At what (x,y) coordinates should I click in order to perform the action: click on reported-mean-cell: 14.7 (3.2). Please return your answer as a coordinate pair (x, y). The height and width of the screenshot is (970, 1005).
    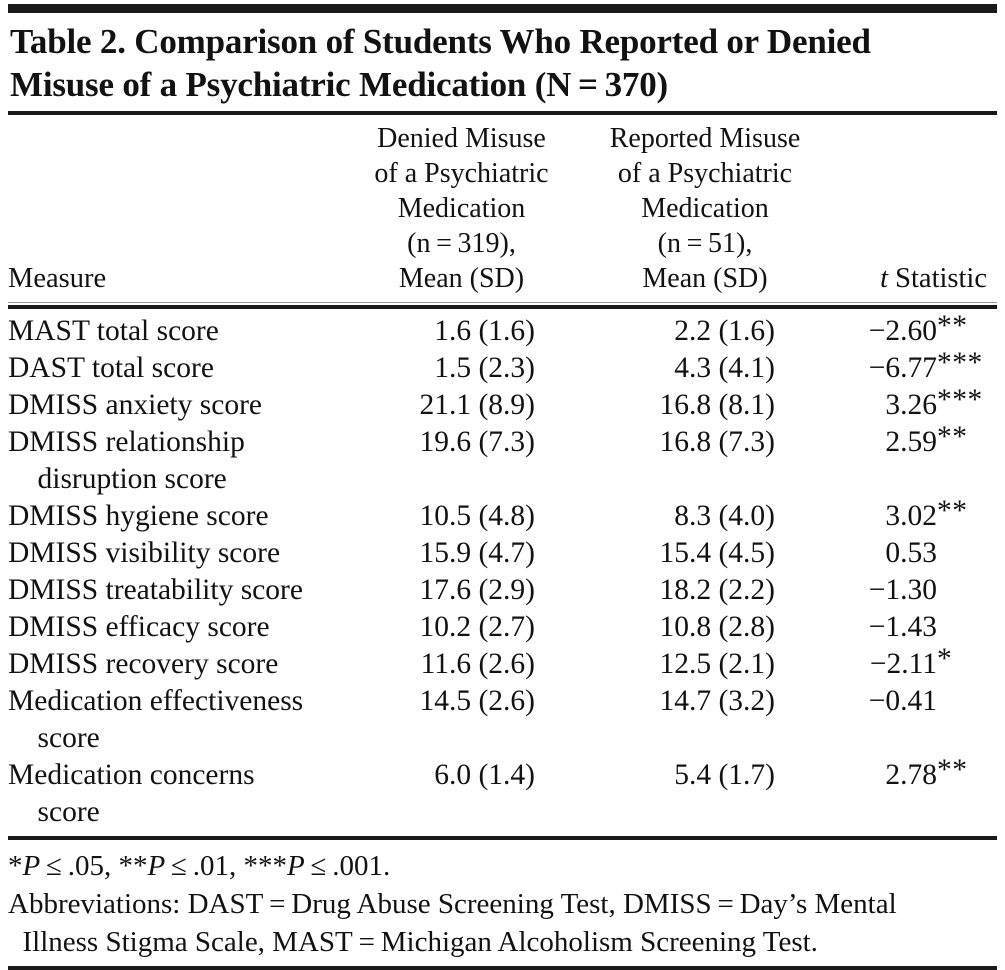
    Looking at the image, I should click on (717, 701).